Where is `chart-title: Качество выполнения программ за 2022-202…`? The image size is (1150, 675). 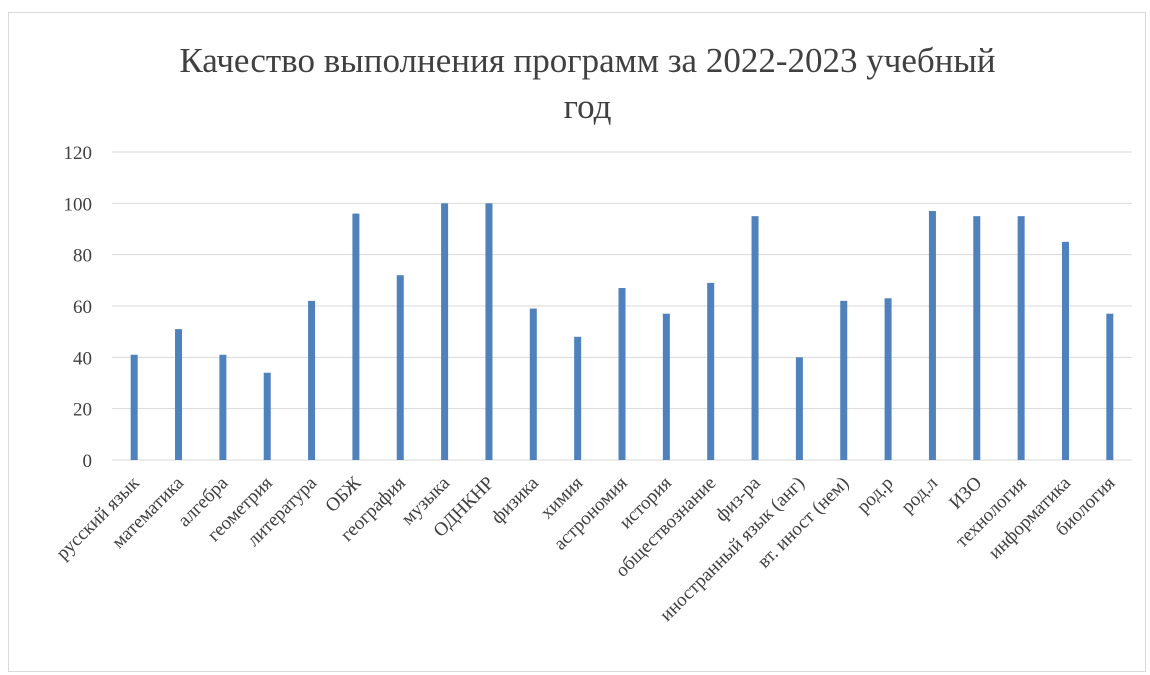 chart-title: Качество выполнения программ за 2022-202… is located at coordinates (575, 84).